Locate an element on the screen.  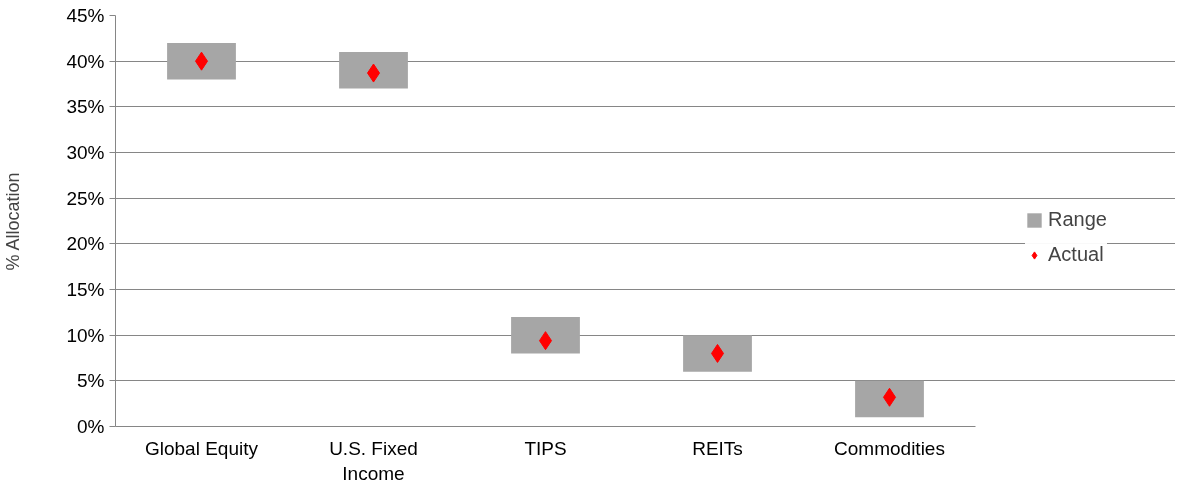
legend-label: Actual is located at coordinates (1076, 254).